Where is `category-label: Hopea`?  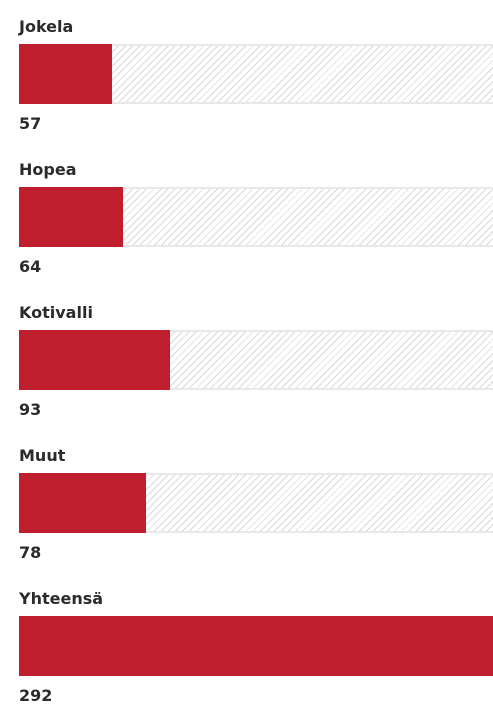 category-label: Hopea is located at coordinates (48, 169).